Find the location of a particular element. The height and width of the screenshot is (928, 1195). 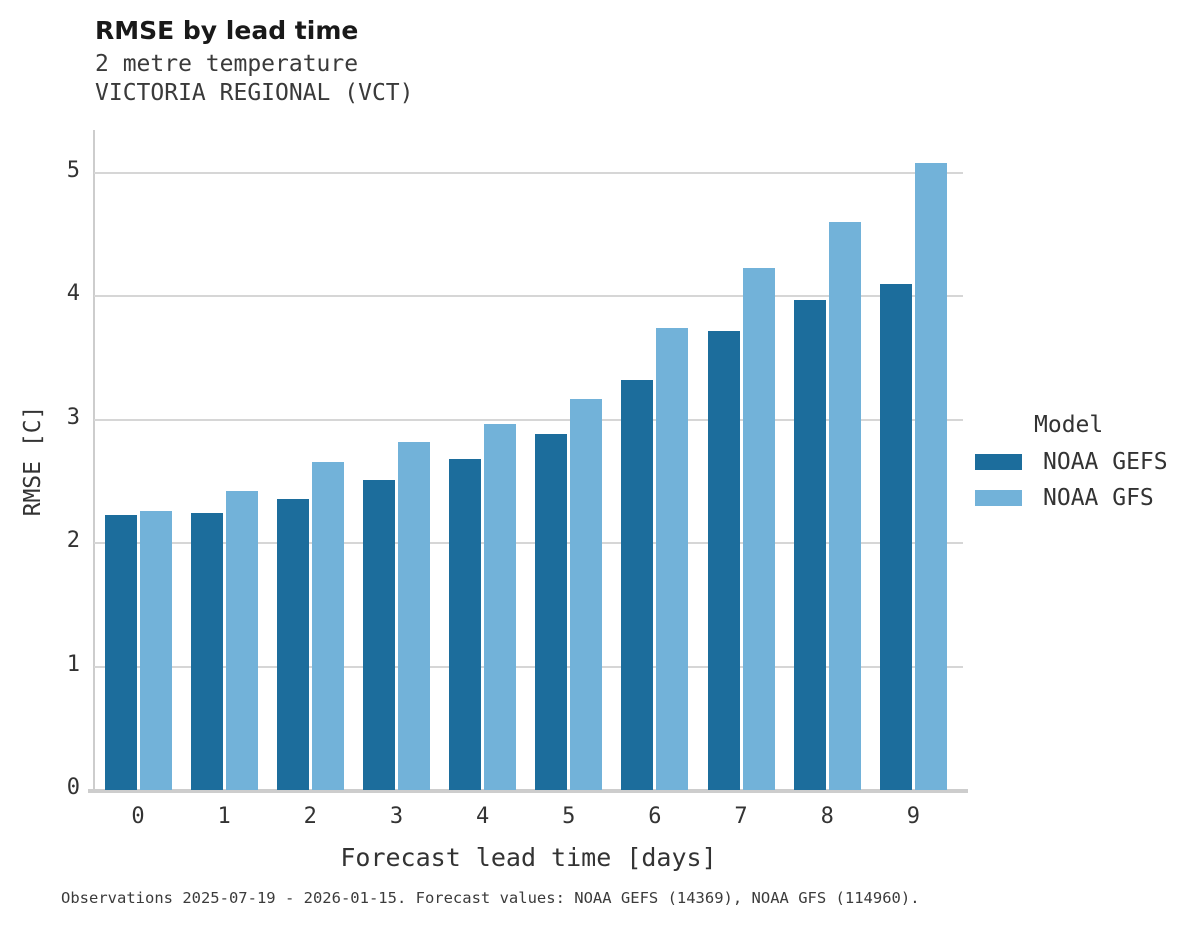

legend: Model NOAA GEFS NOAA GFS is located at coordinates (1080, 467).